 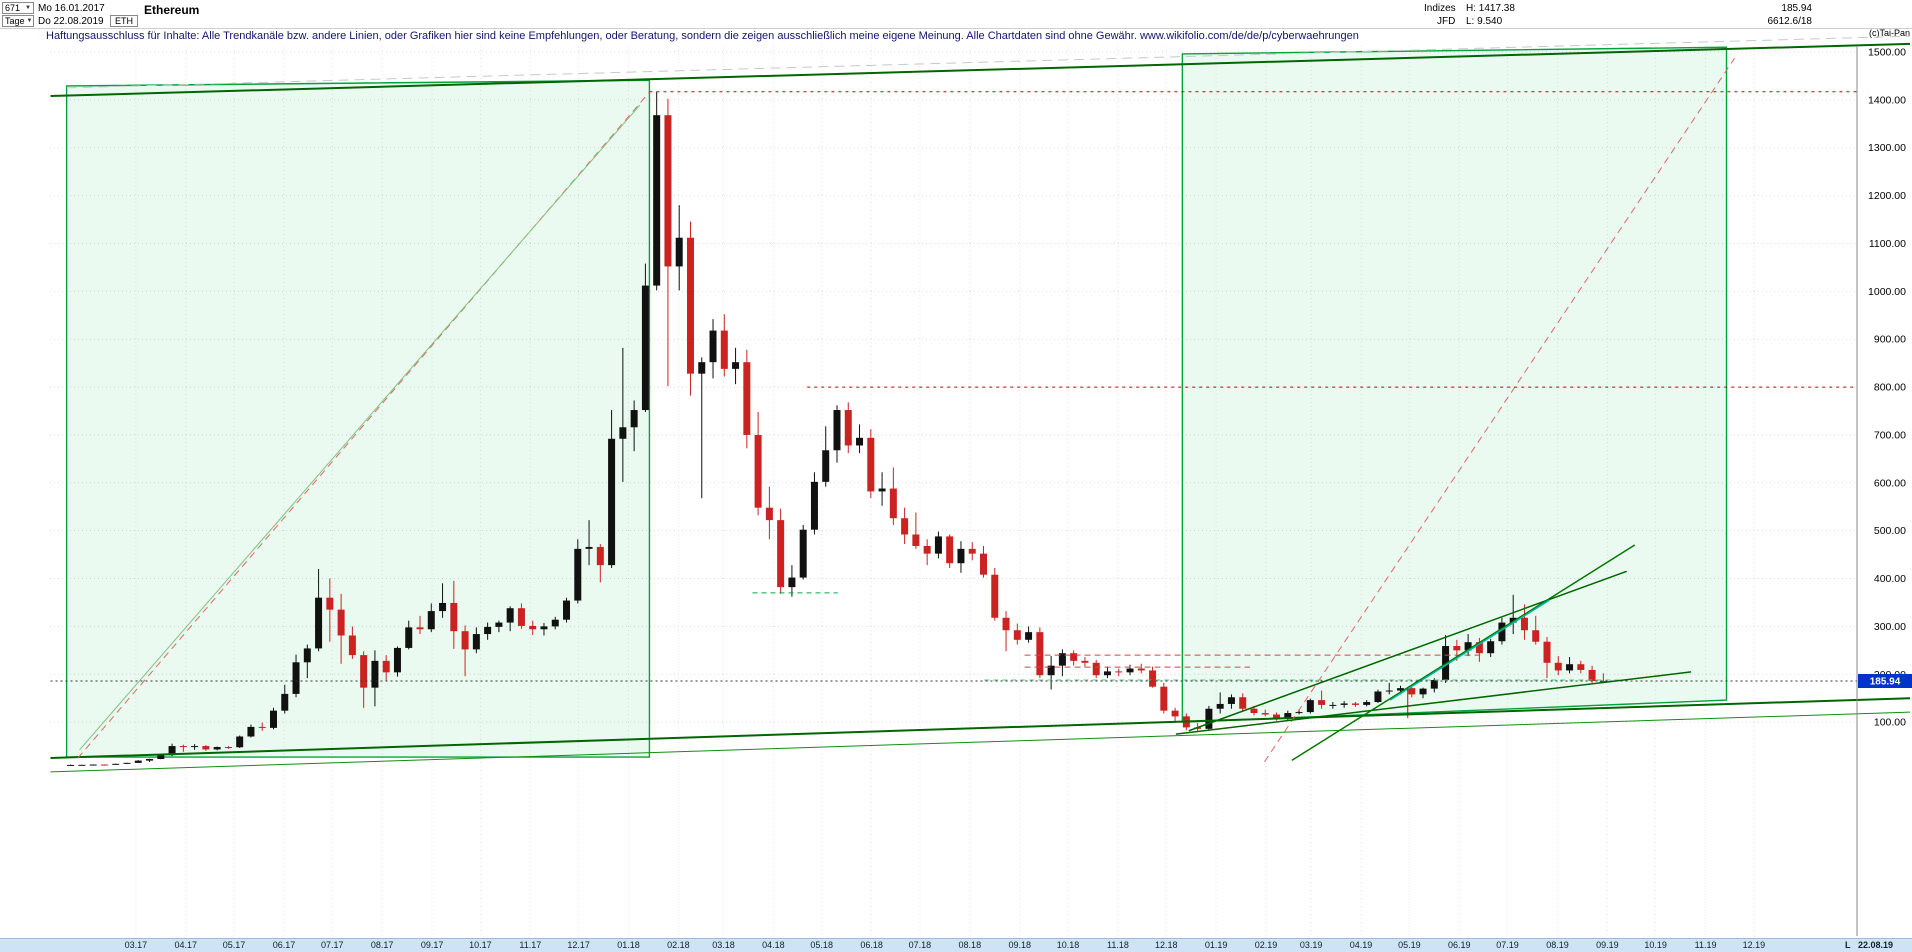 What do you see at coordinates (1885, 680) in the screenshot?
I see `last-price-tag` at bounding box center [1885, 680].